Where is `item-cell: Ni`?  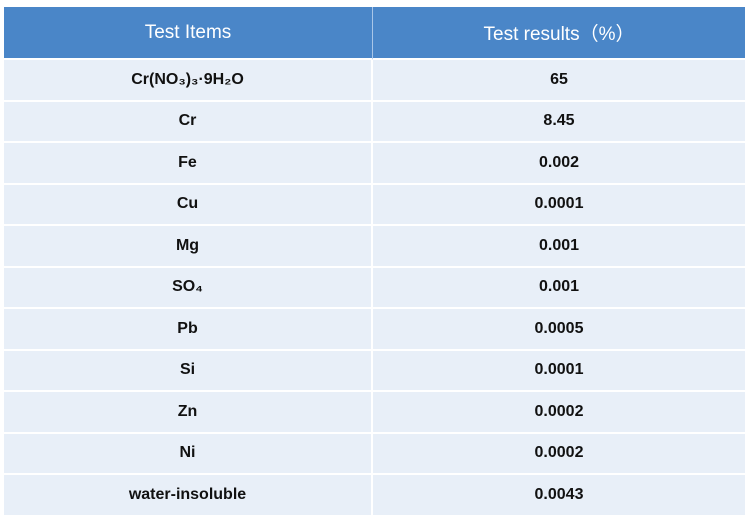 item-cell: Ni is located at coordinates (188, 454).